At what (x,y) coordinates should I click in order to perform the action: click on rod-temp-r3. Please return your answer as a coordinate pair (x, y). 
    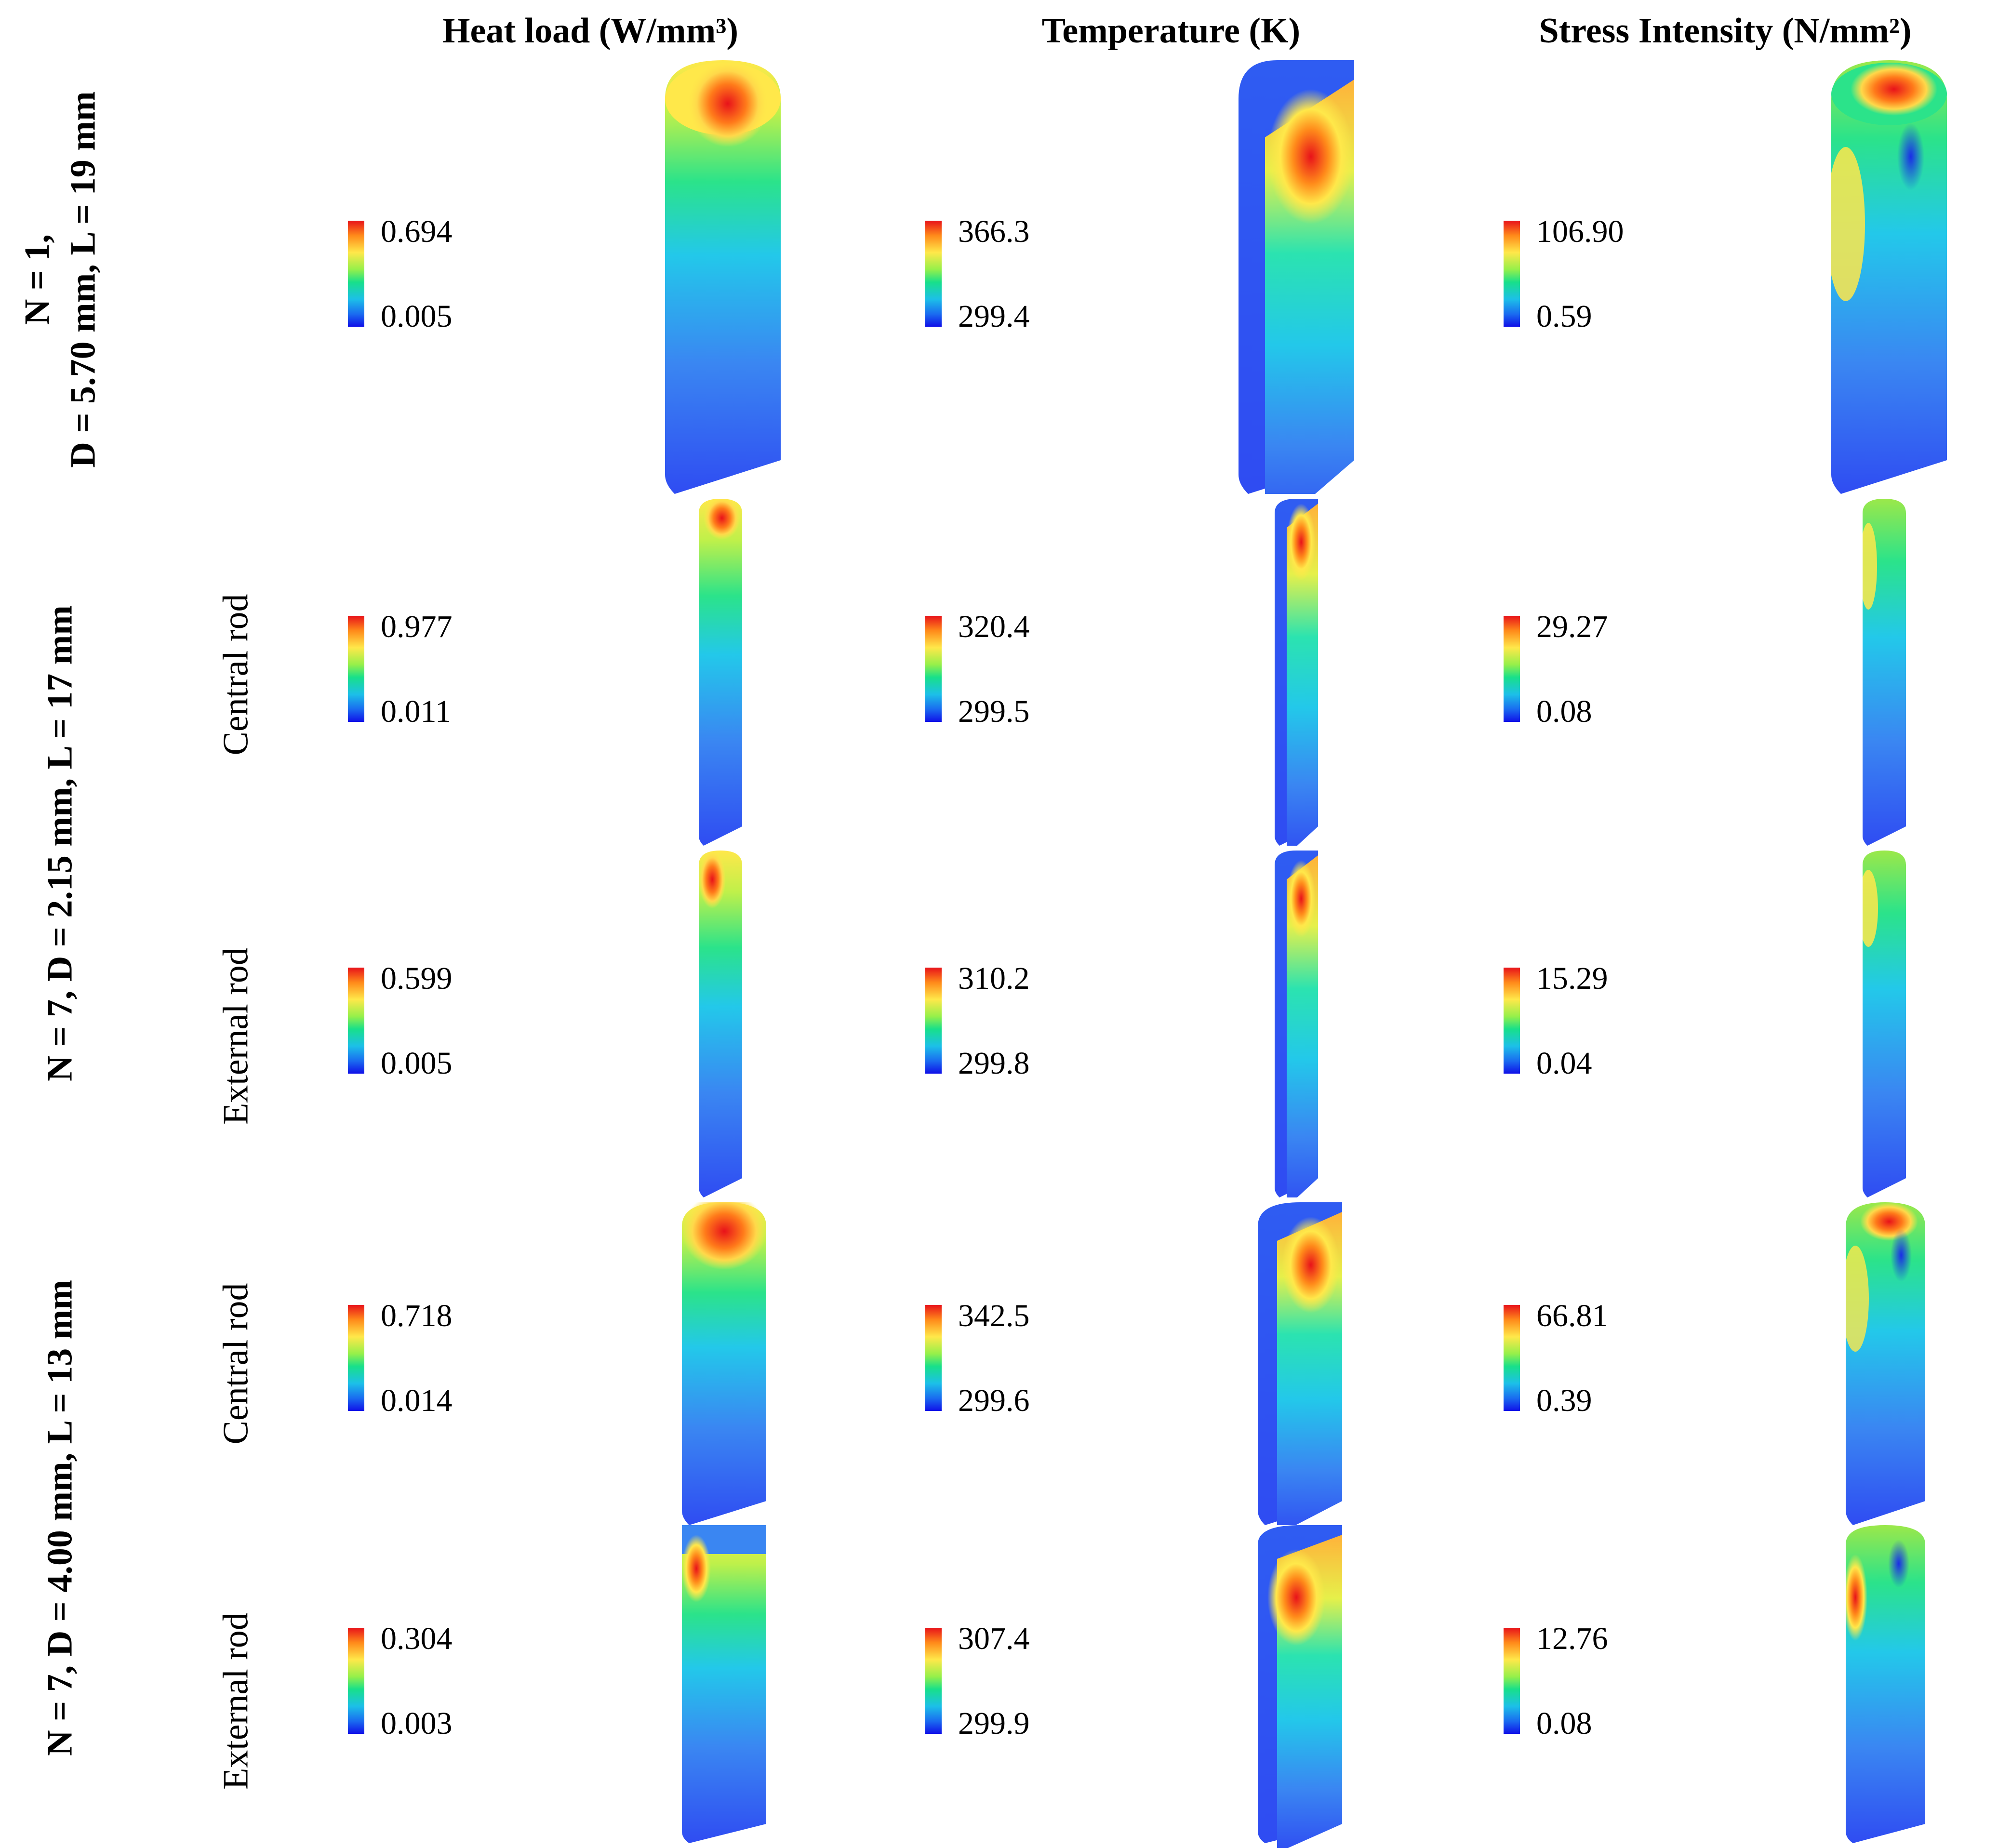
    Looking at the image, I should click on (1300, 1363).